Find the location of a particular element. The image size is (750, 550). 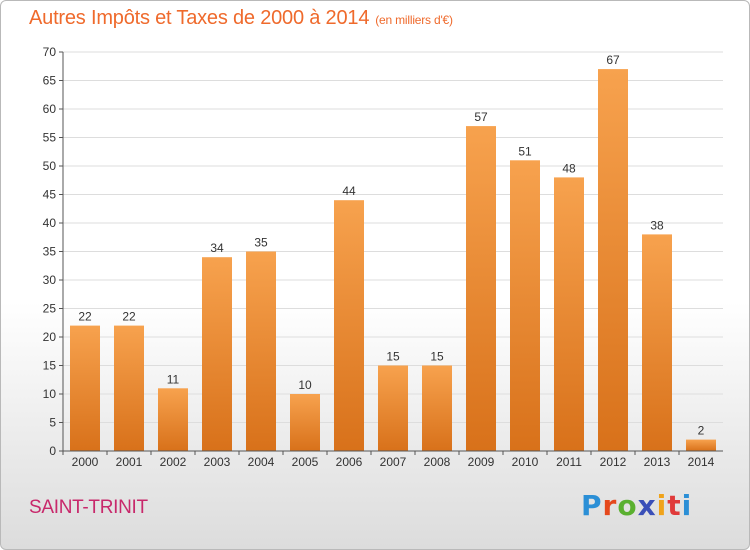

x-tick-label-2011: 2011 is located at coordinates (569, 462).